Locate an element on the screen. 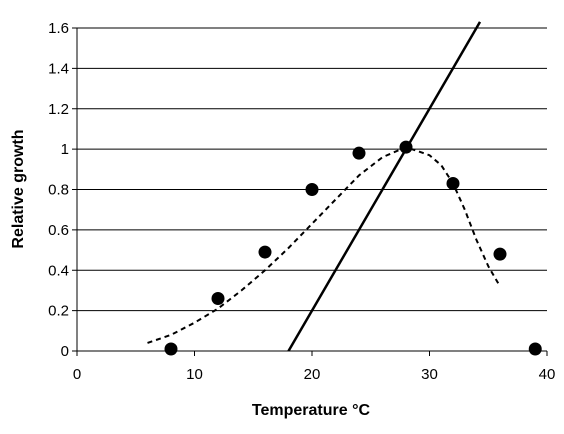 This screenshot has width=564, height=434. x-tick-label: 40 is located at coordinates (547, 374).